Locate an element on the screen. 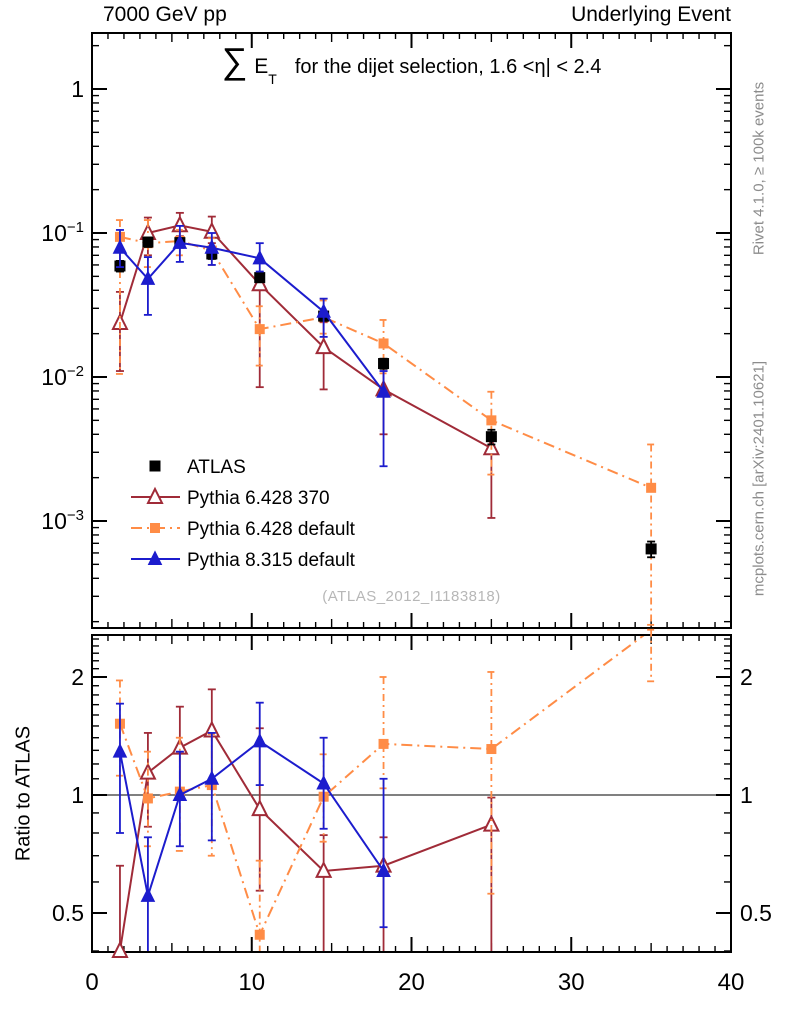  plot-title-text: for the dijet selection, 1.6 <η| < 2.4 is located at coordinates (448, 67).